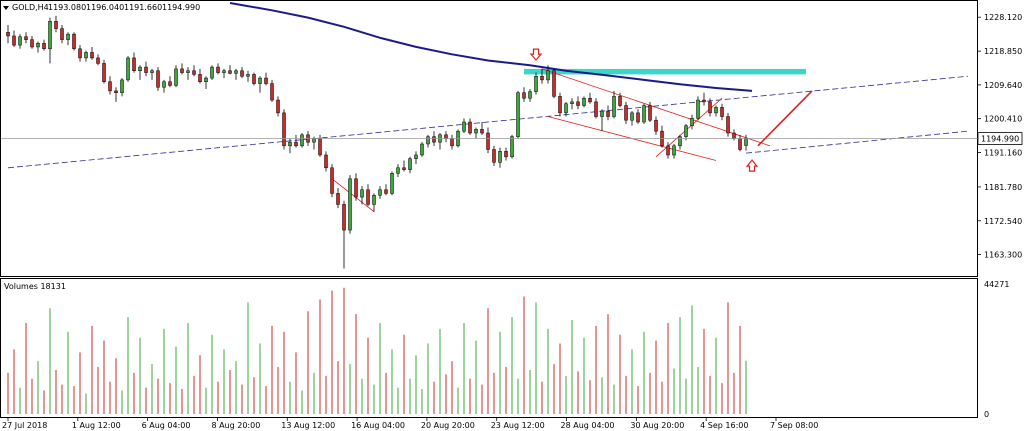 Image resolution: width=1024 pixels, height=431 pixels. I want to click on x-tick-label: 30 Aug 20:00, so click(657, 425).